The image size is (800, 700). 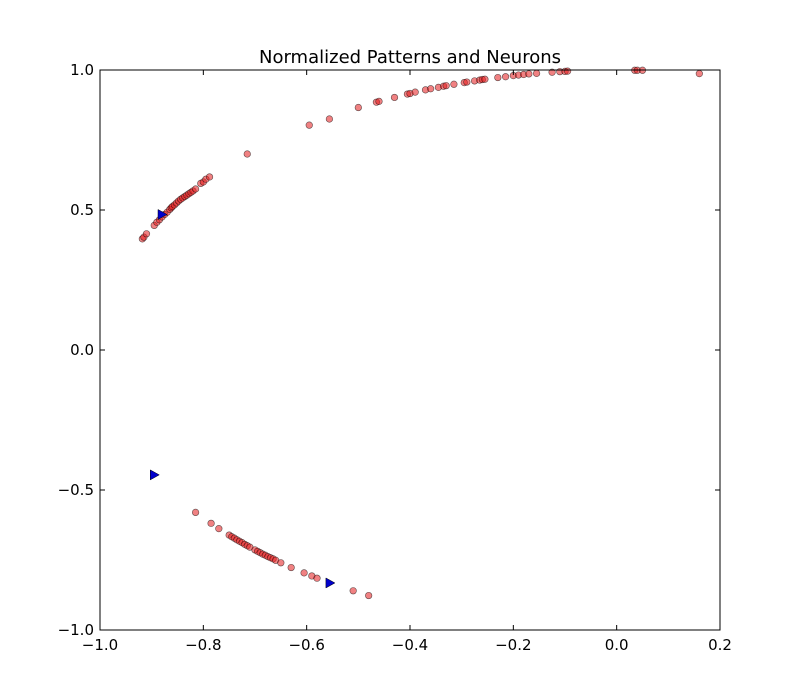 What do you see at coordinates (513, 645) in the screenshot?
I see `x-tick-label: −0.2` at bounding box center [513, 645].